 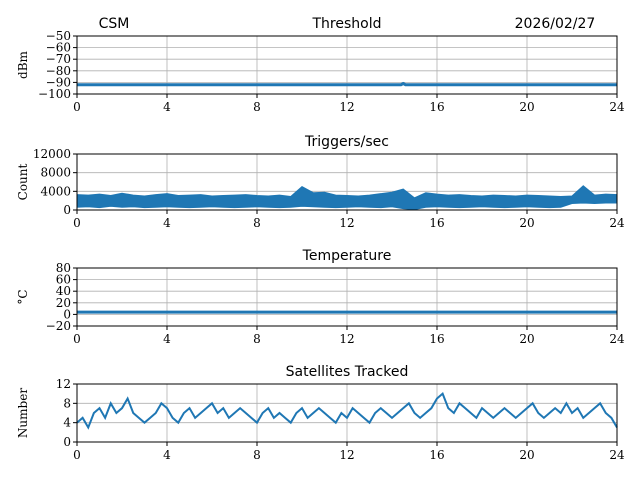 I want to click on header-left: CSM, so click(x=114, y=24).